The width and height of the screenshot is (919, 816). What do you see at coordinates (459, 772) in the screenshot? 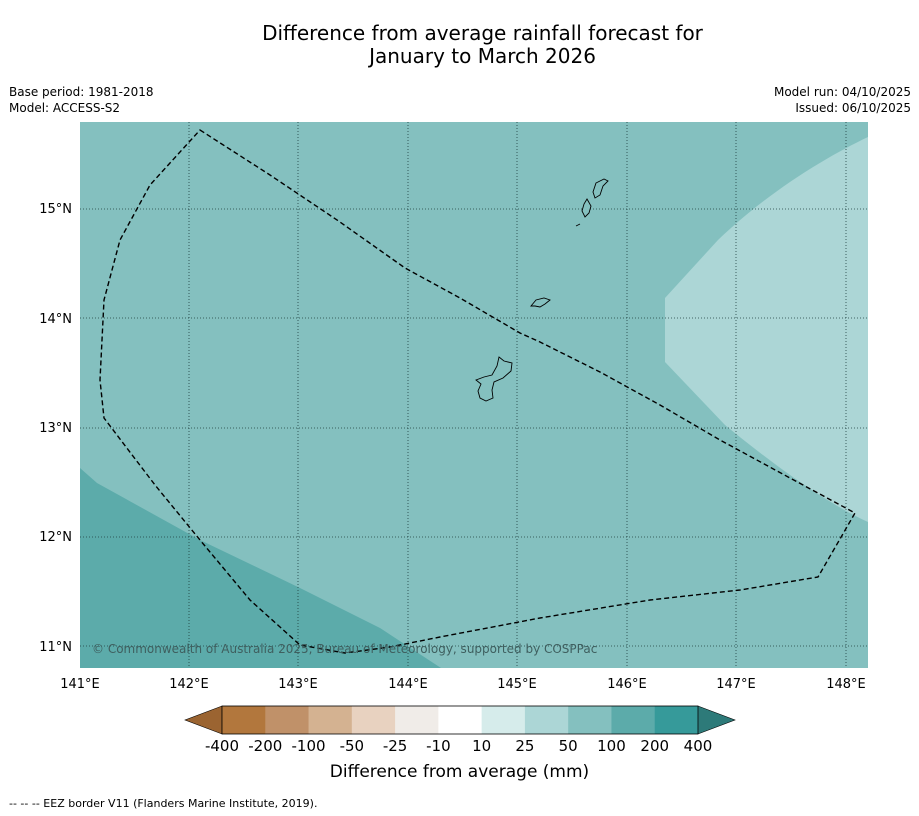
I see `colorbar-label: Difference from average (mm)` at bounding box center [459, 772].